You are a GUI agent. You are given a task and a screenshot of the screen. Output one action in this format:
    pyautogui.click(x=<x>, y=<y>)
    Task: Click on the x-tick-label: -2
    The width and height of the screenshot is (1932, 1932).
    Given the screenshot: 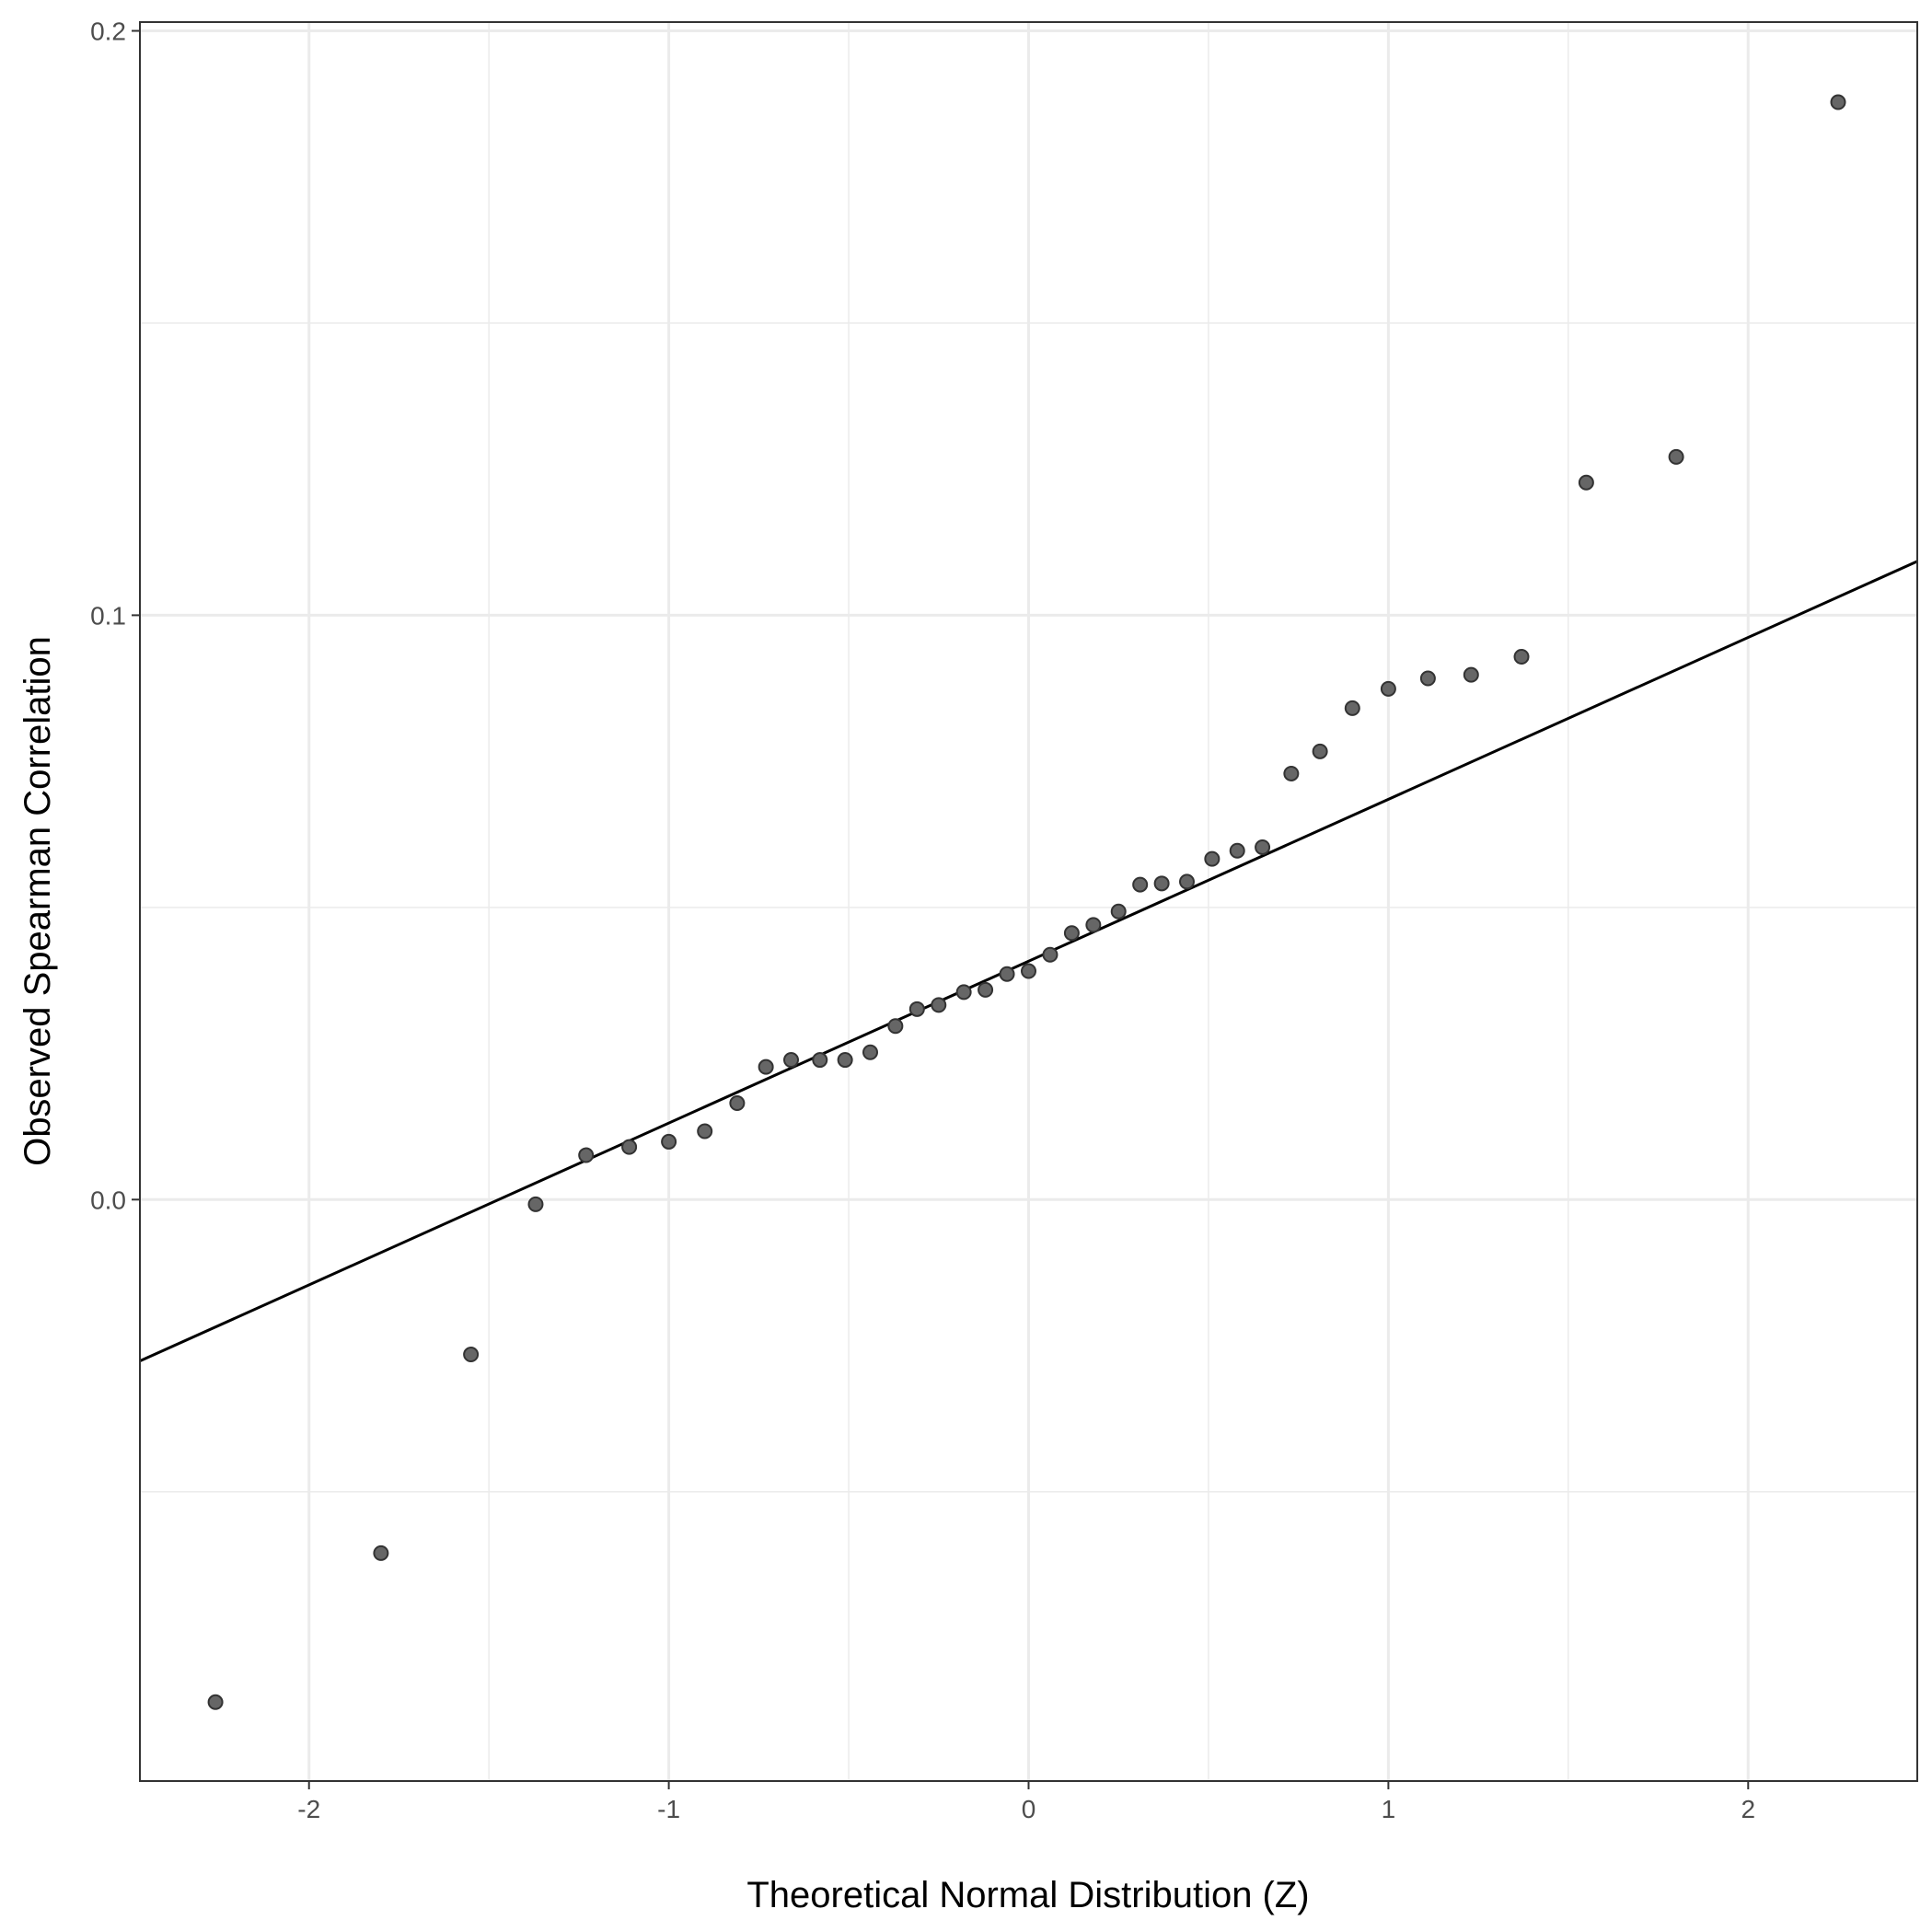 What is the action you would take?
    pyautogui.click(x=309, y=1809)
    